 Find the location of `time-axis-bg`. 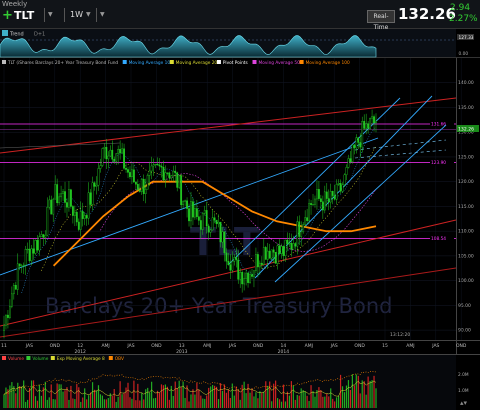

time-axis-bg is located at coordinates (228, 347).